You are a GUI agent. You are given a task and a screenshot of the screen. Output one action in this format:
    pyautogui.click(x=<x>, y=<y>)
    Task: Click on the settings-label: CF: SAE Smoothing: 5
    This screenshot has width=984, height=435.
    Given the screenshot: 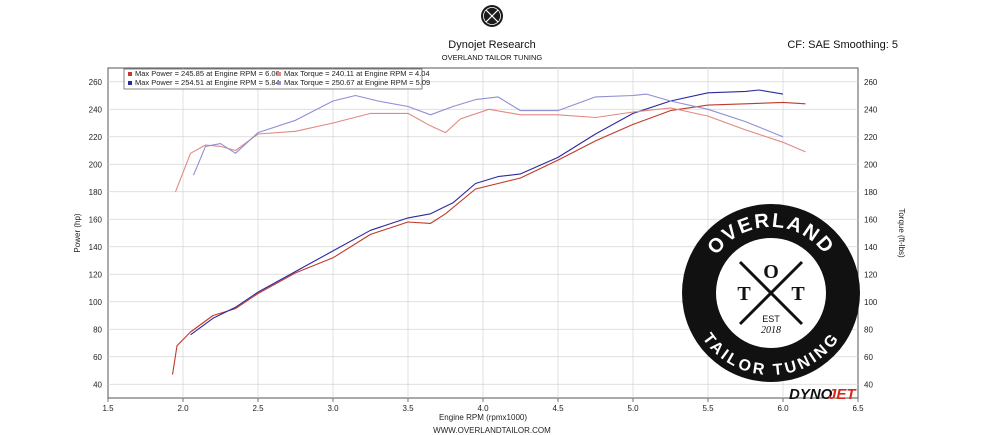 What is the action you would take?
    pyautogui.click(x=842, y=45)
    